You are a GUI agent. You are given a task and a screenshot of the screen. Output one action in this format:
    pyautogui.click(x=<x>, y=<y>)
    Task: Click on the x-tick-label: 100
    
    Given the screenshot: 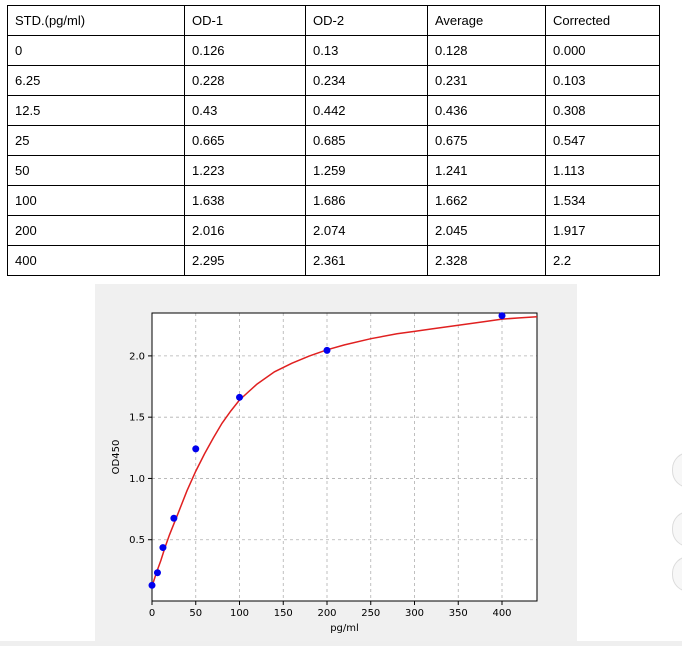 What is the action you would take?
    pyautogui.click(x=239, y=613)
    